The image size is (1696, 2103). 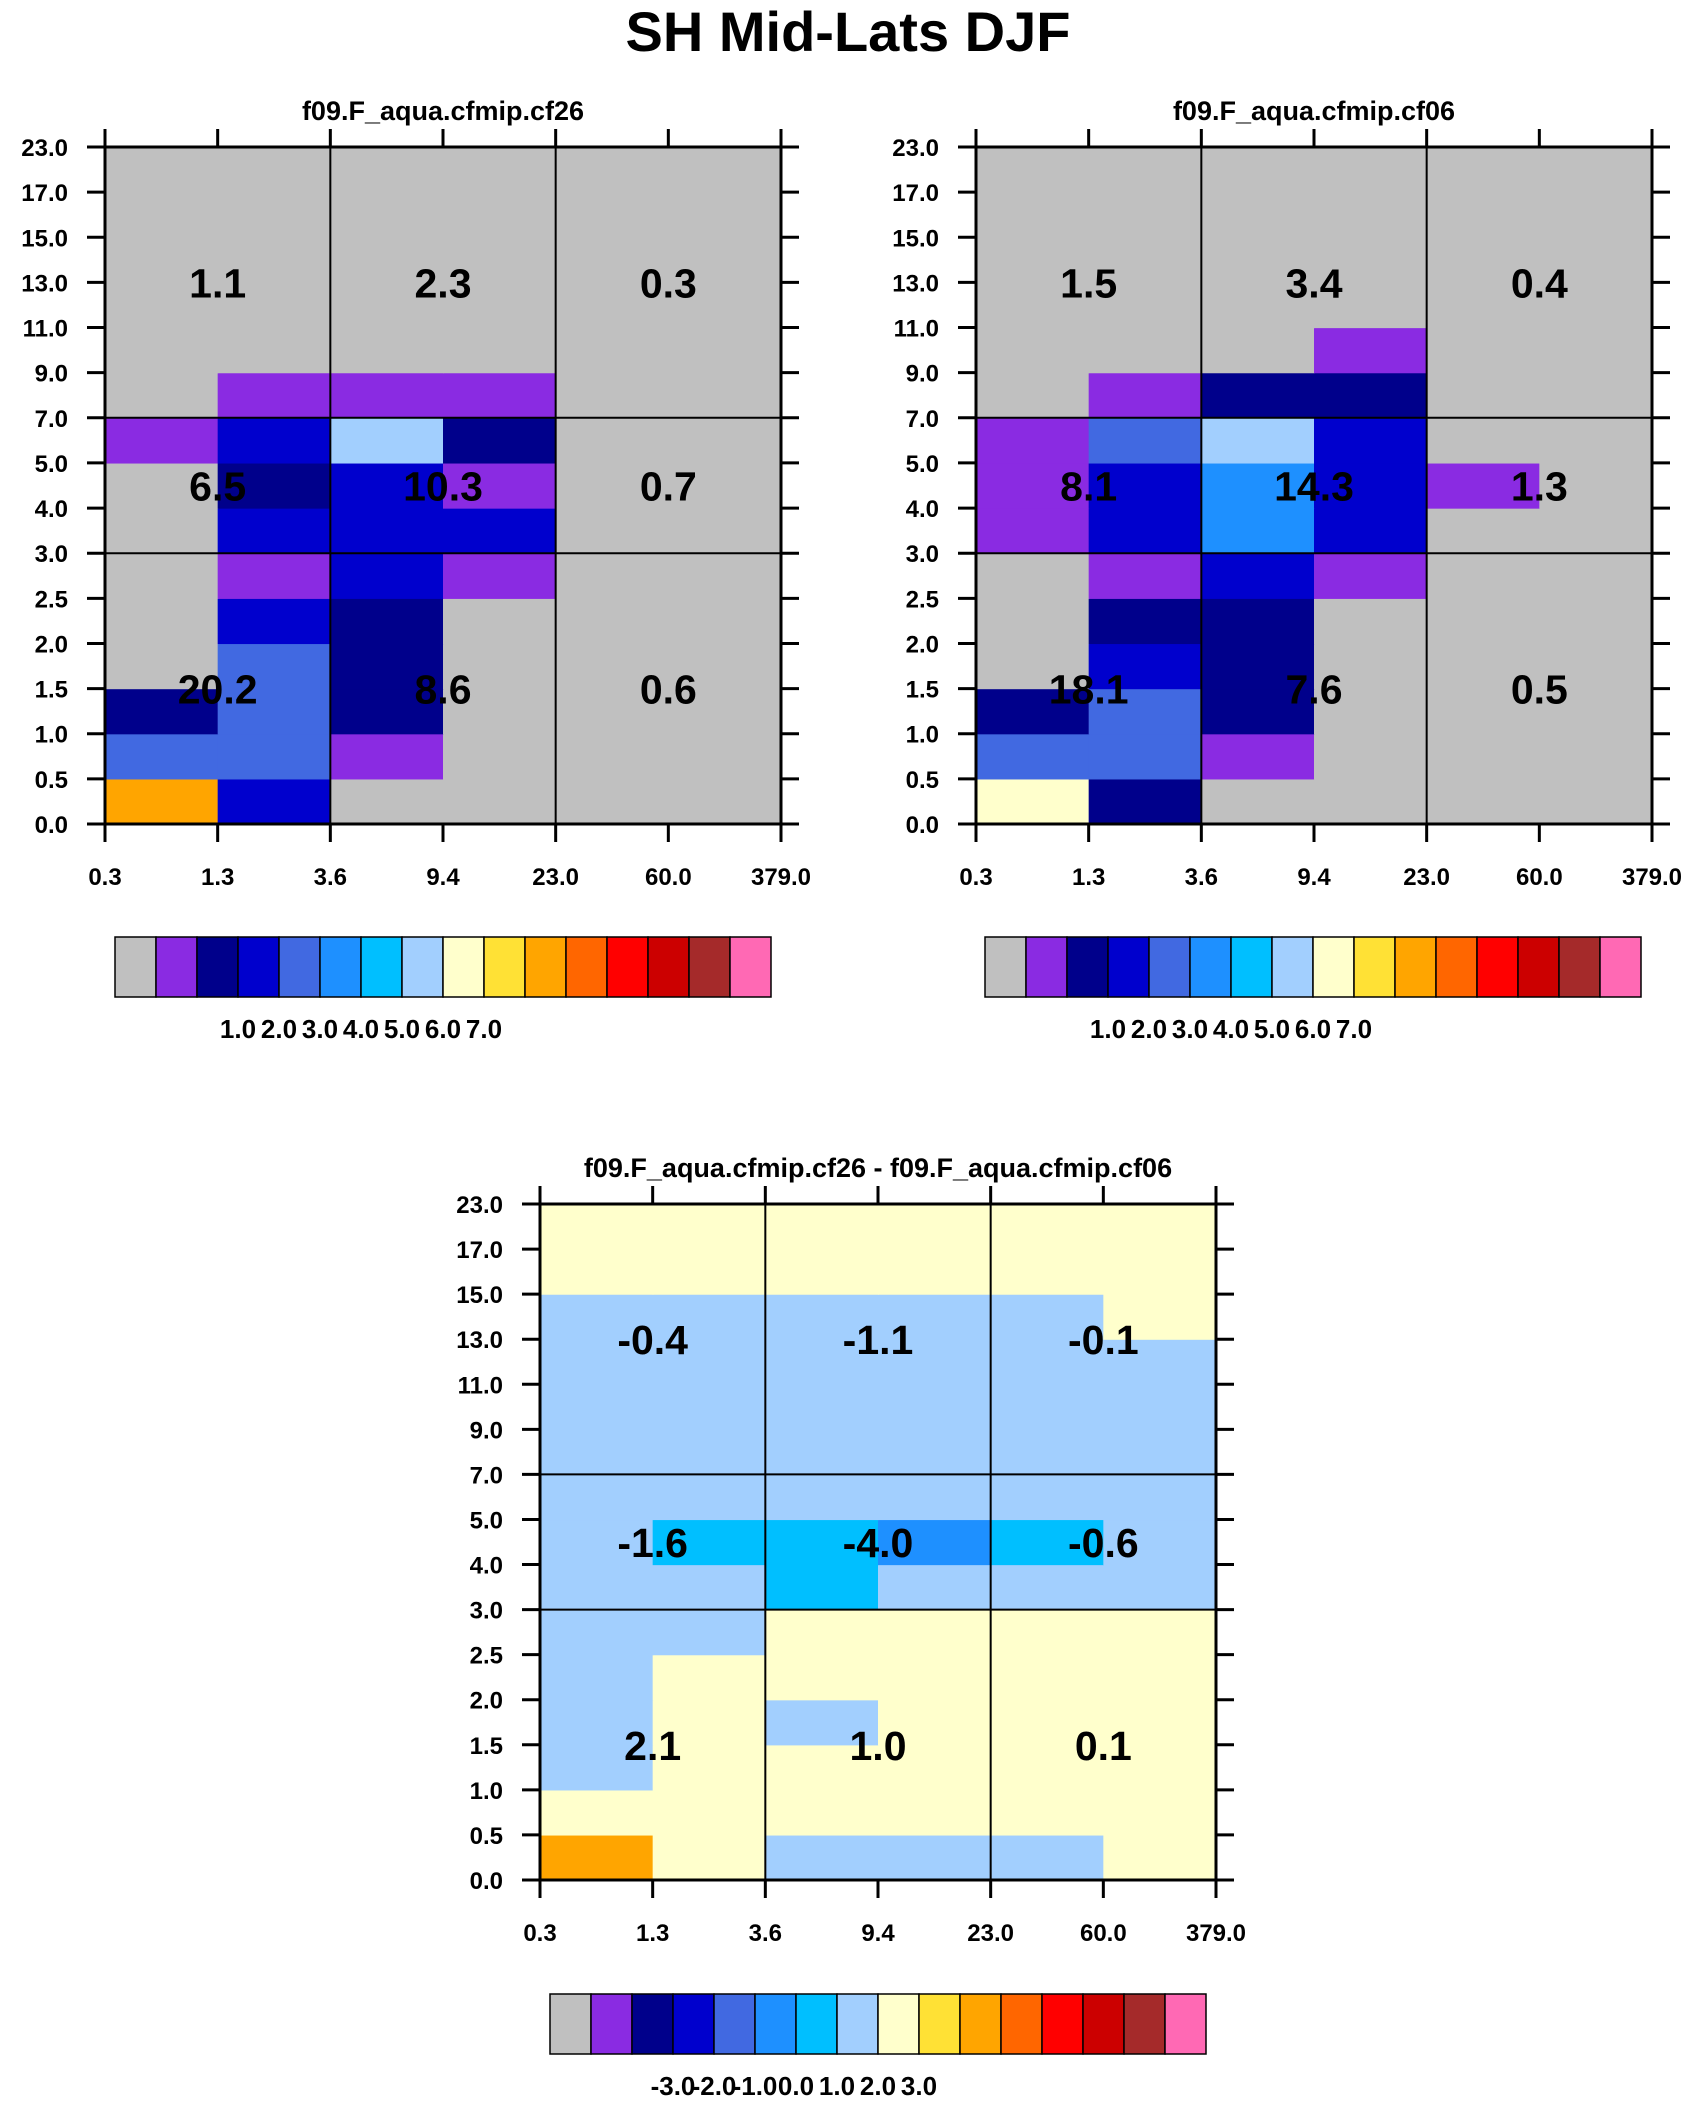 I want to click on box-value-label: -1.6, so click(x=652, y=1543).